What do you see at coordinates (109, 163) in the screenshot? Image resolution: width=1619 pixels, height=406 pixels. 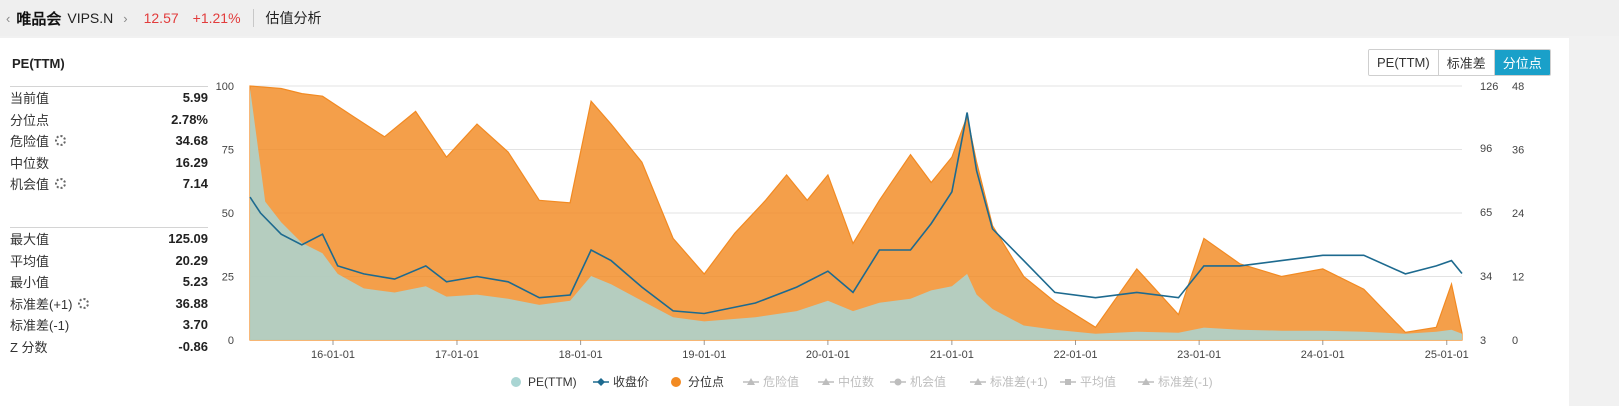 I see `stat-median: 中位数 16.29` at bounding box center [109, 163].